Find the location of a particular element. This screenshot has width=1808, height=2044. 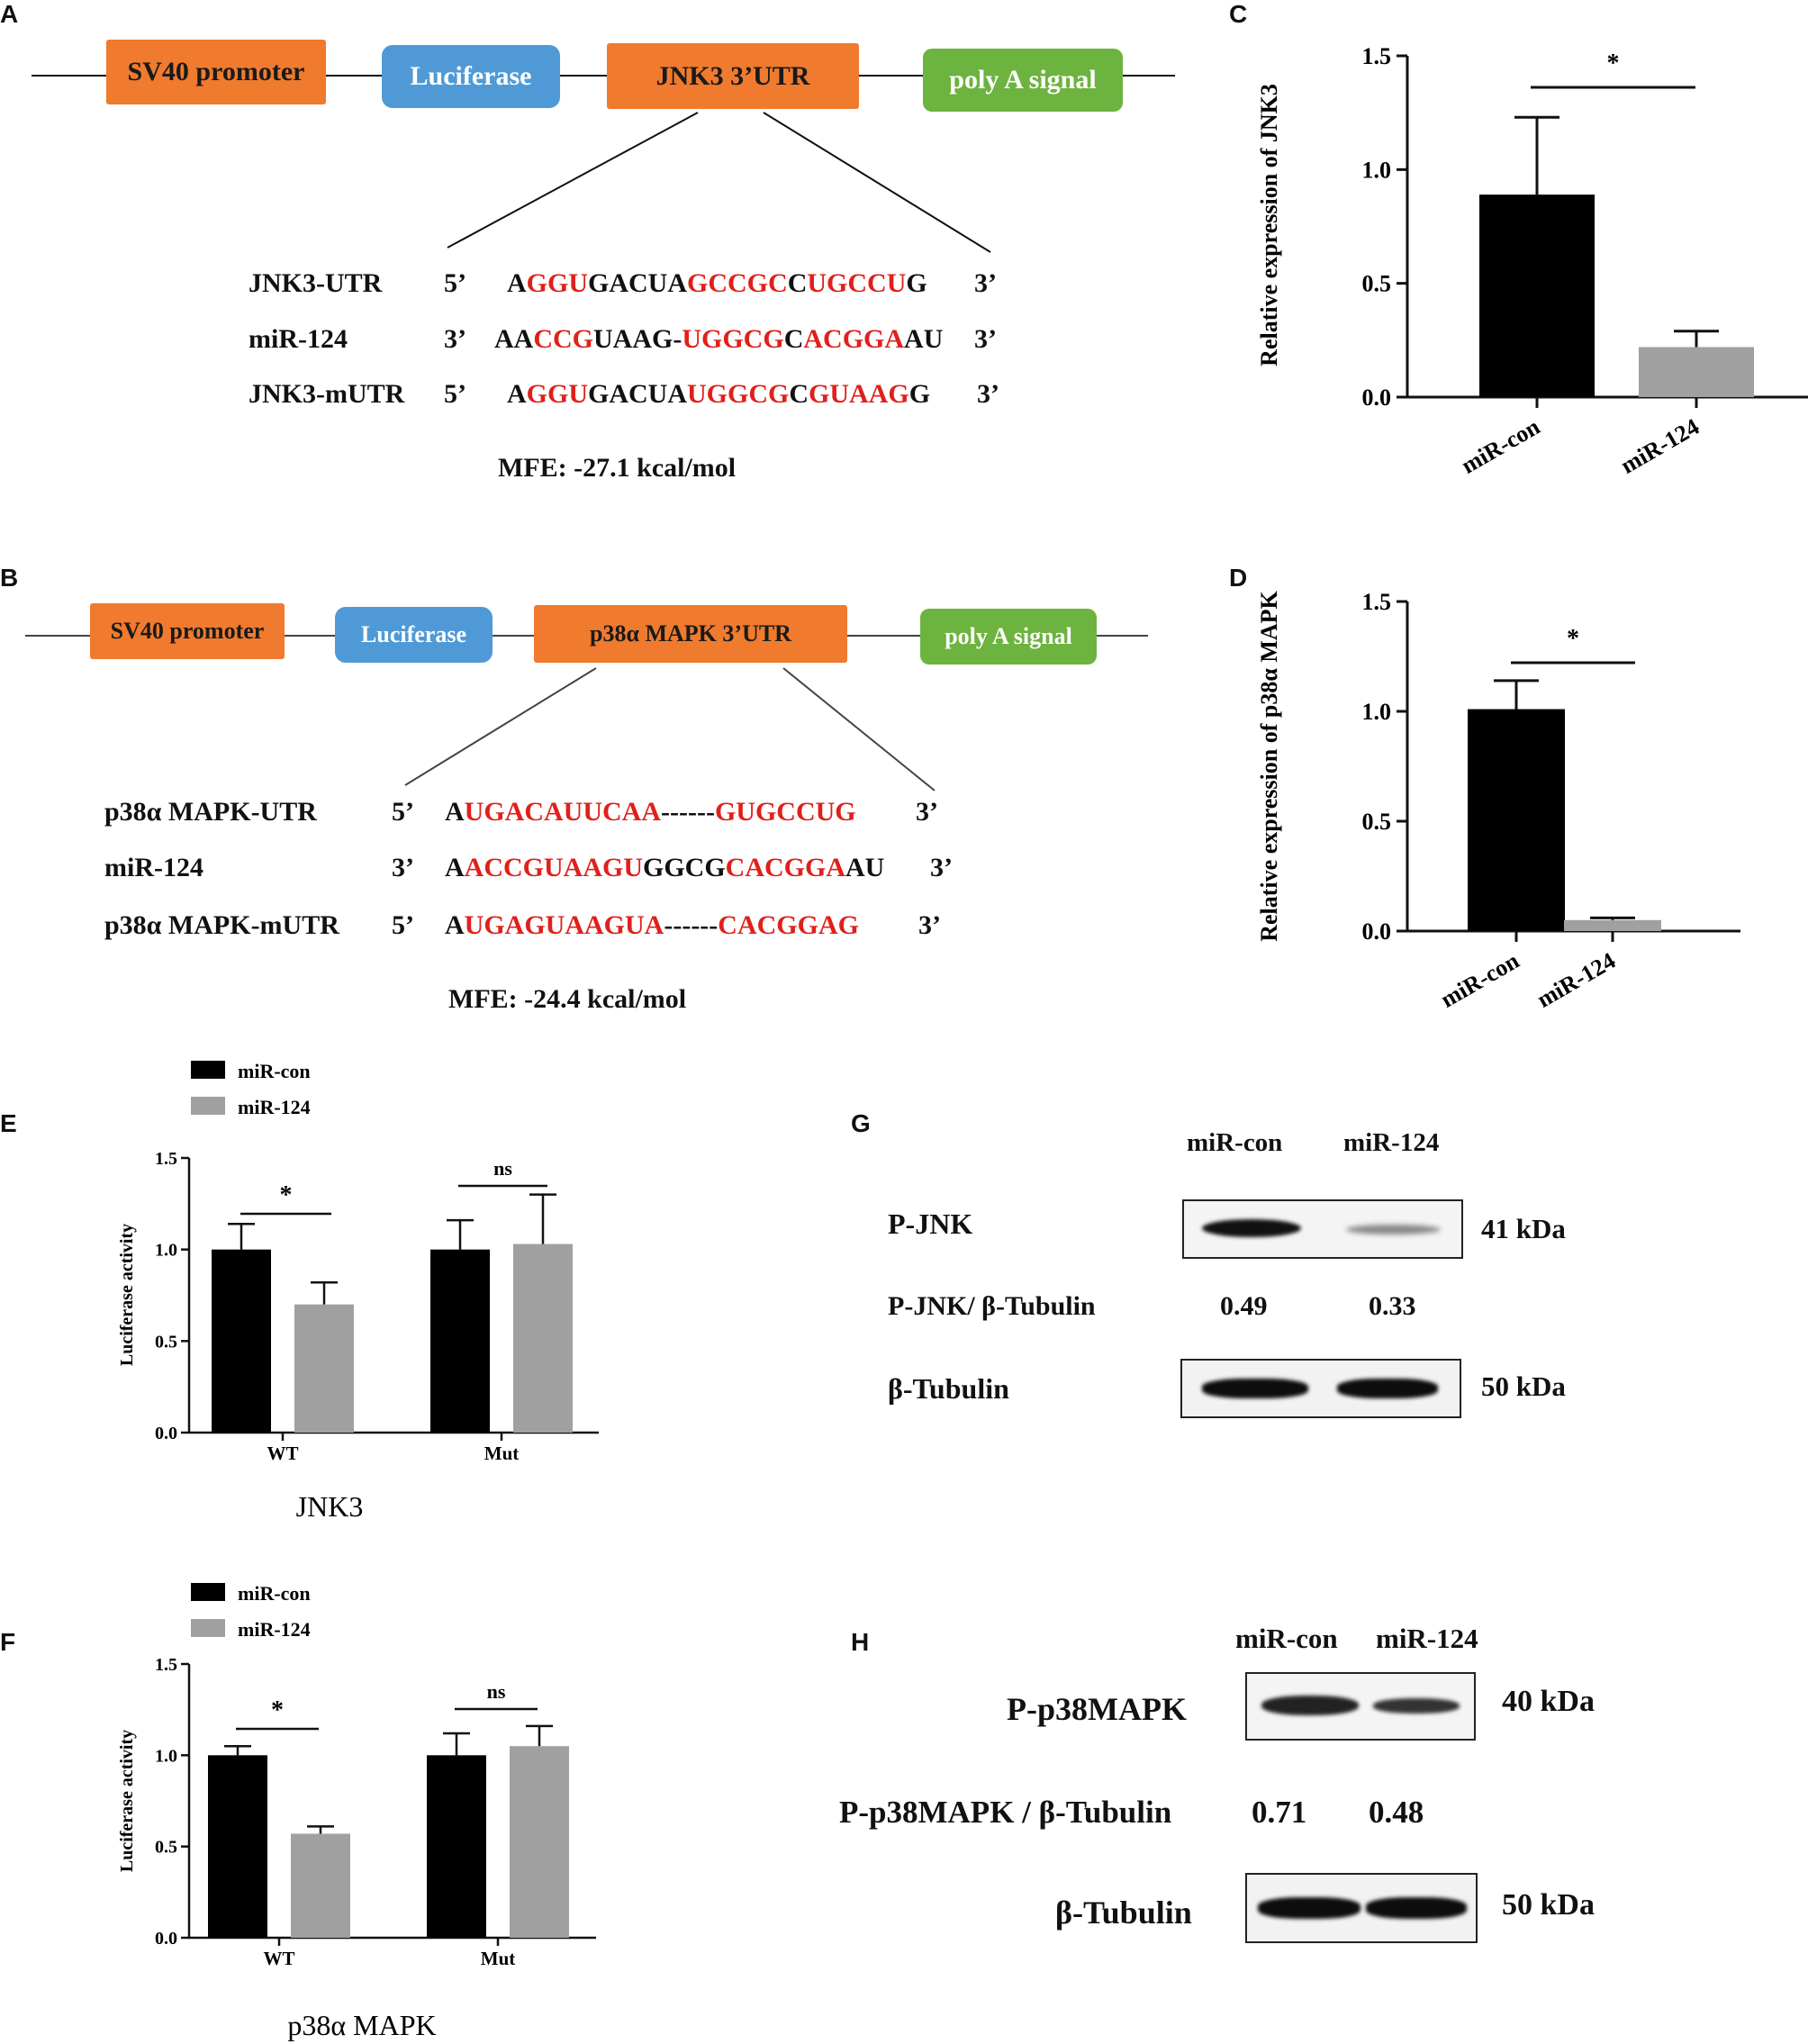

h-band-pp38-mir124 is located at coordinates (1416, 1706).